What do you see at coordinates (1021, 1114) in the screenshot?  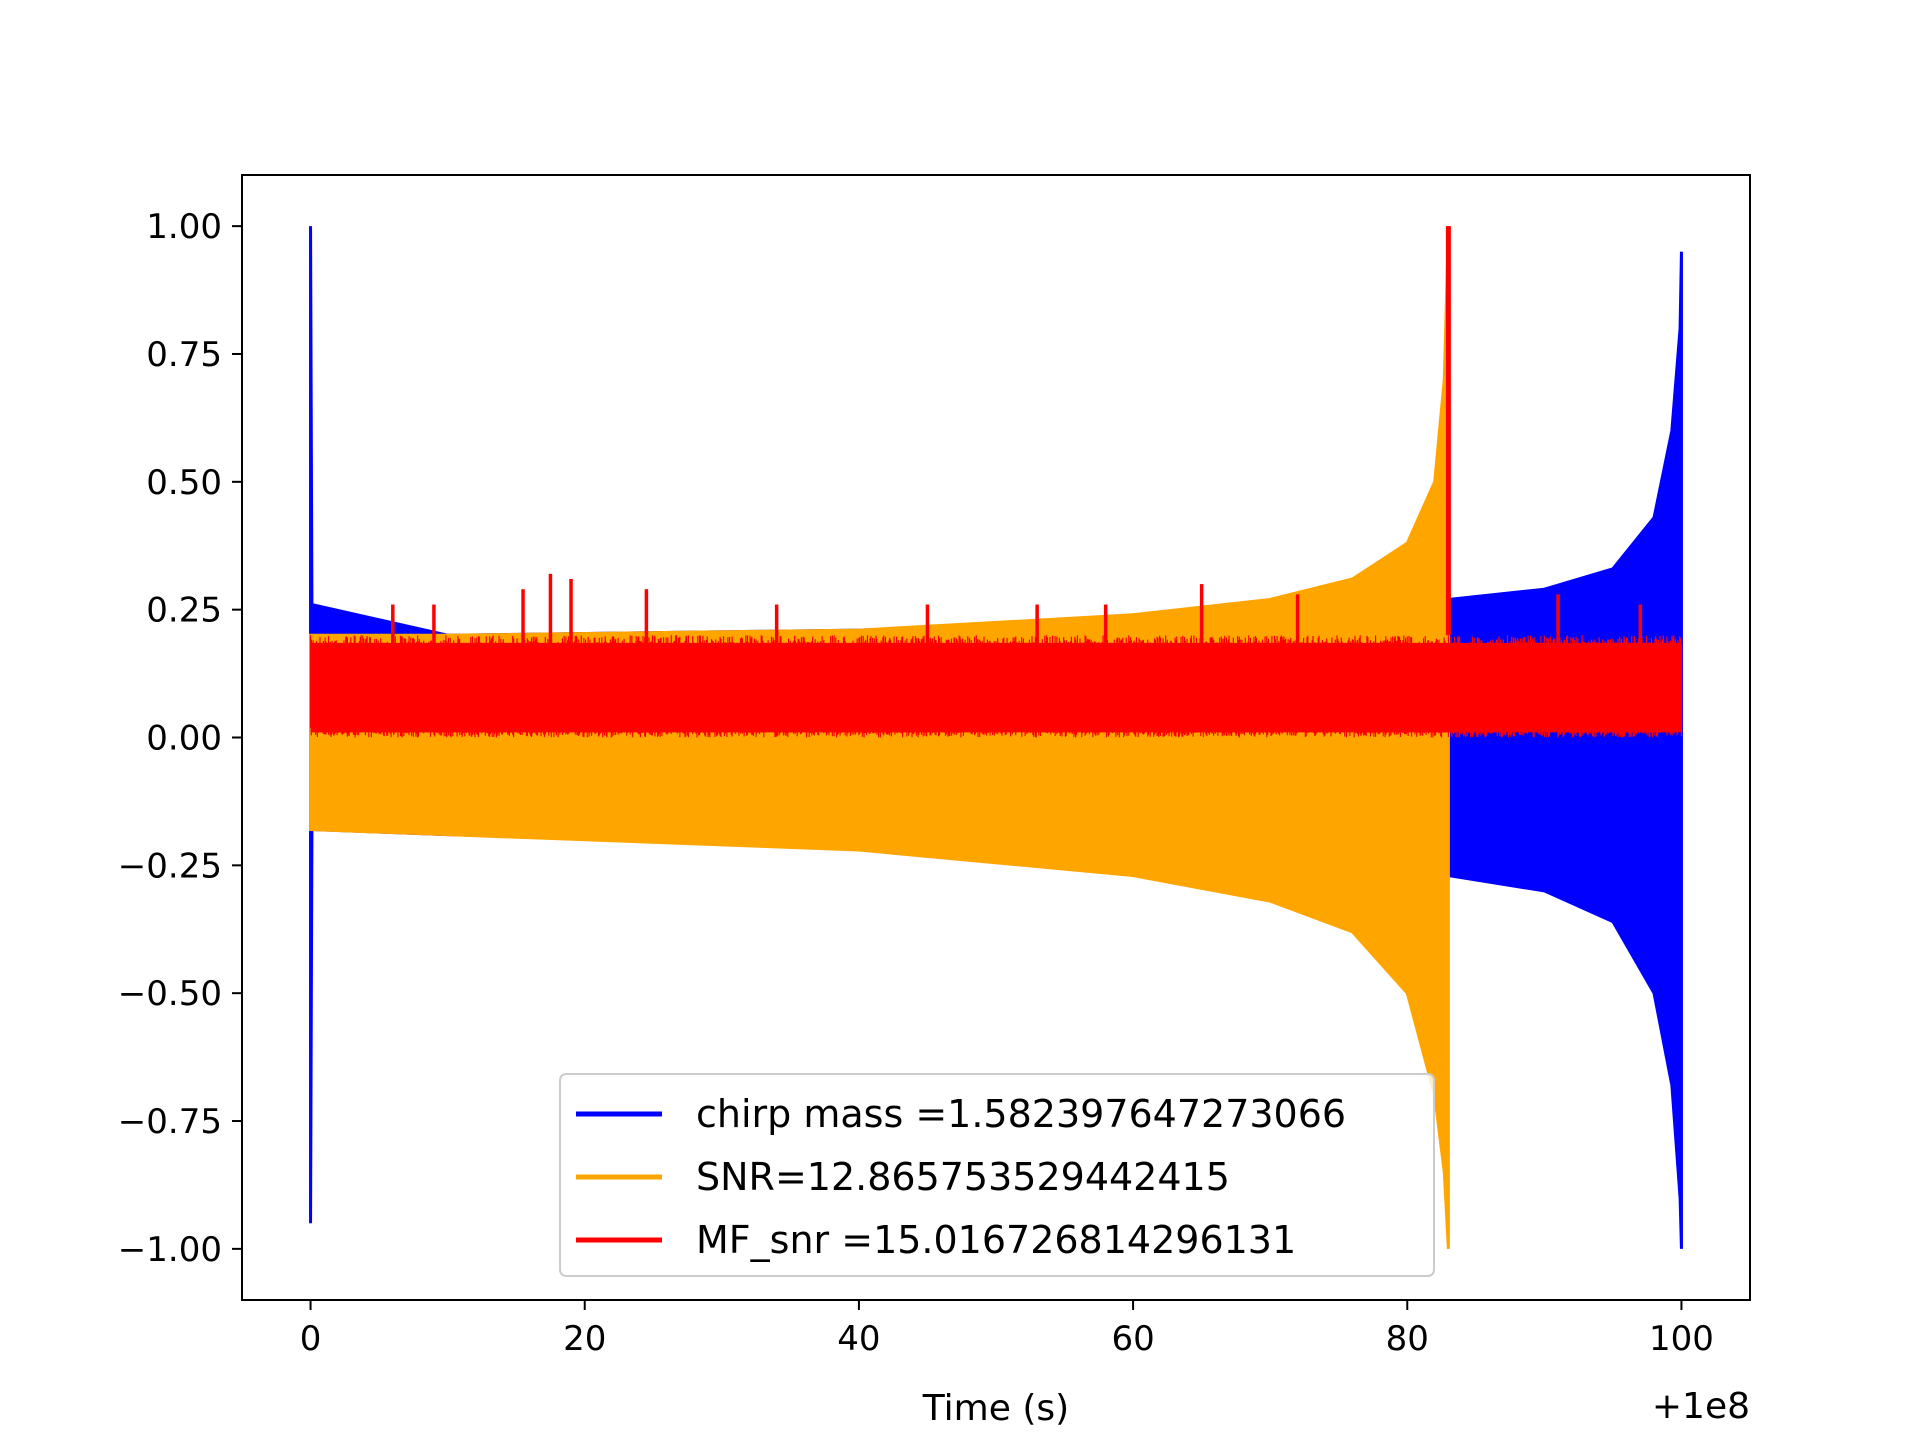 I see `legend-label-0: chirp mass =1.582397647273066` at bounding box center [1021, 1114].